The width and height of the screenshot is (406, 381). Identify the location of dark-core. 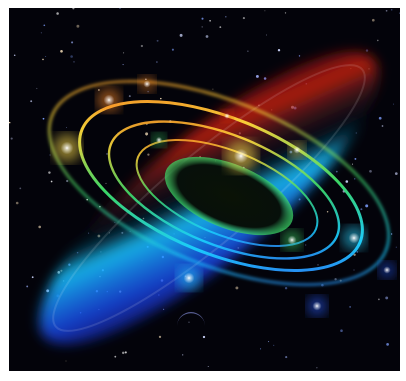
(229, 196).